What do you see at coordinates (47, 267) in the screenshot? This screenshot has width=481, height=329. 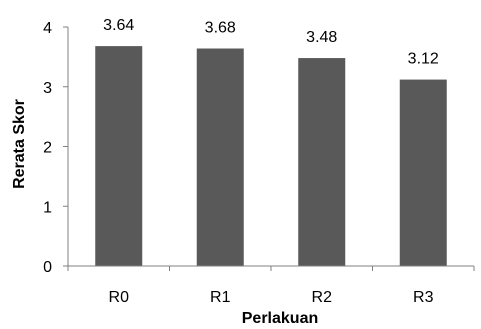 I see `y-tick-label: 0` at bounding box center [47, 267].